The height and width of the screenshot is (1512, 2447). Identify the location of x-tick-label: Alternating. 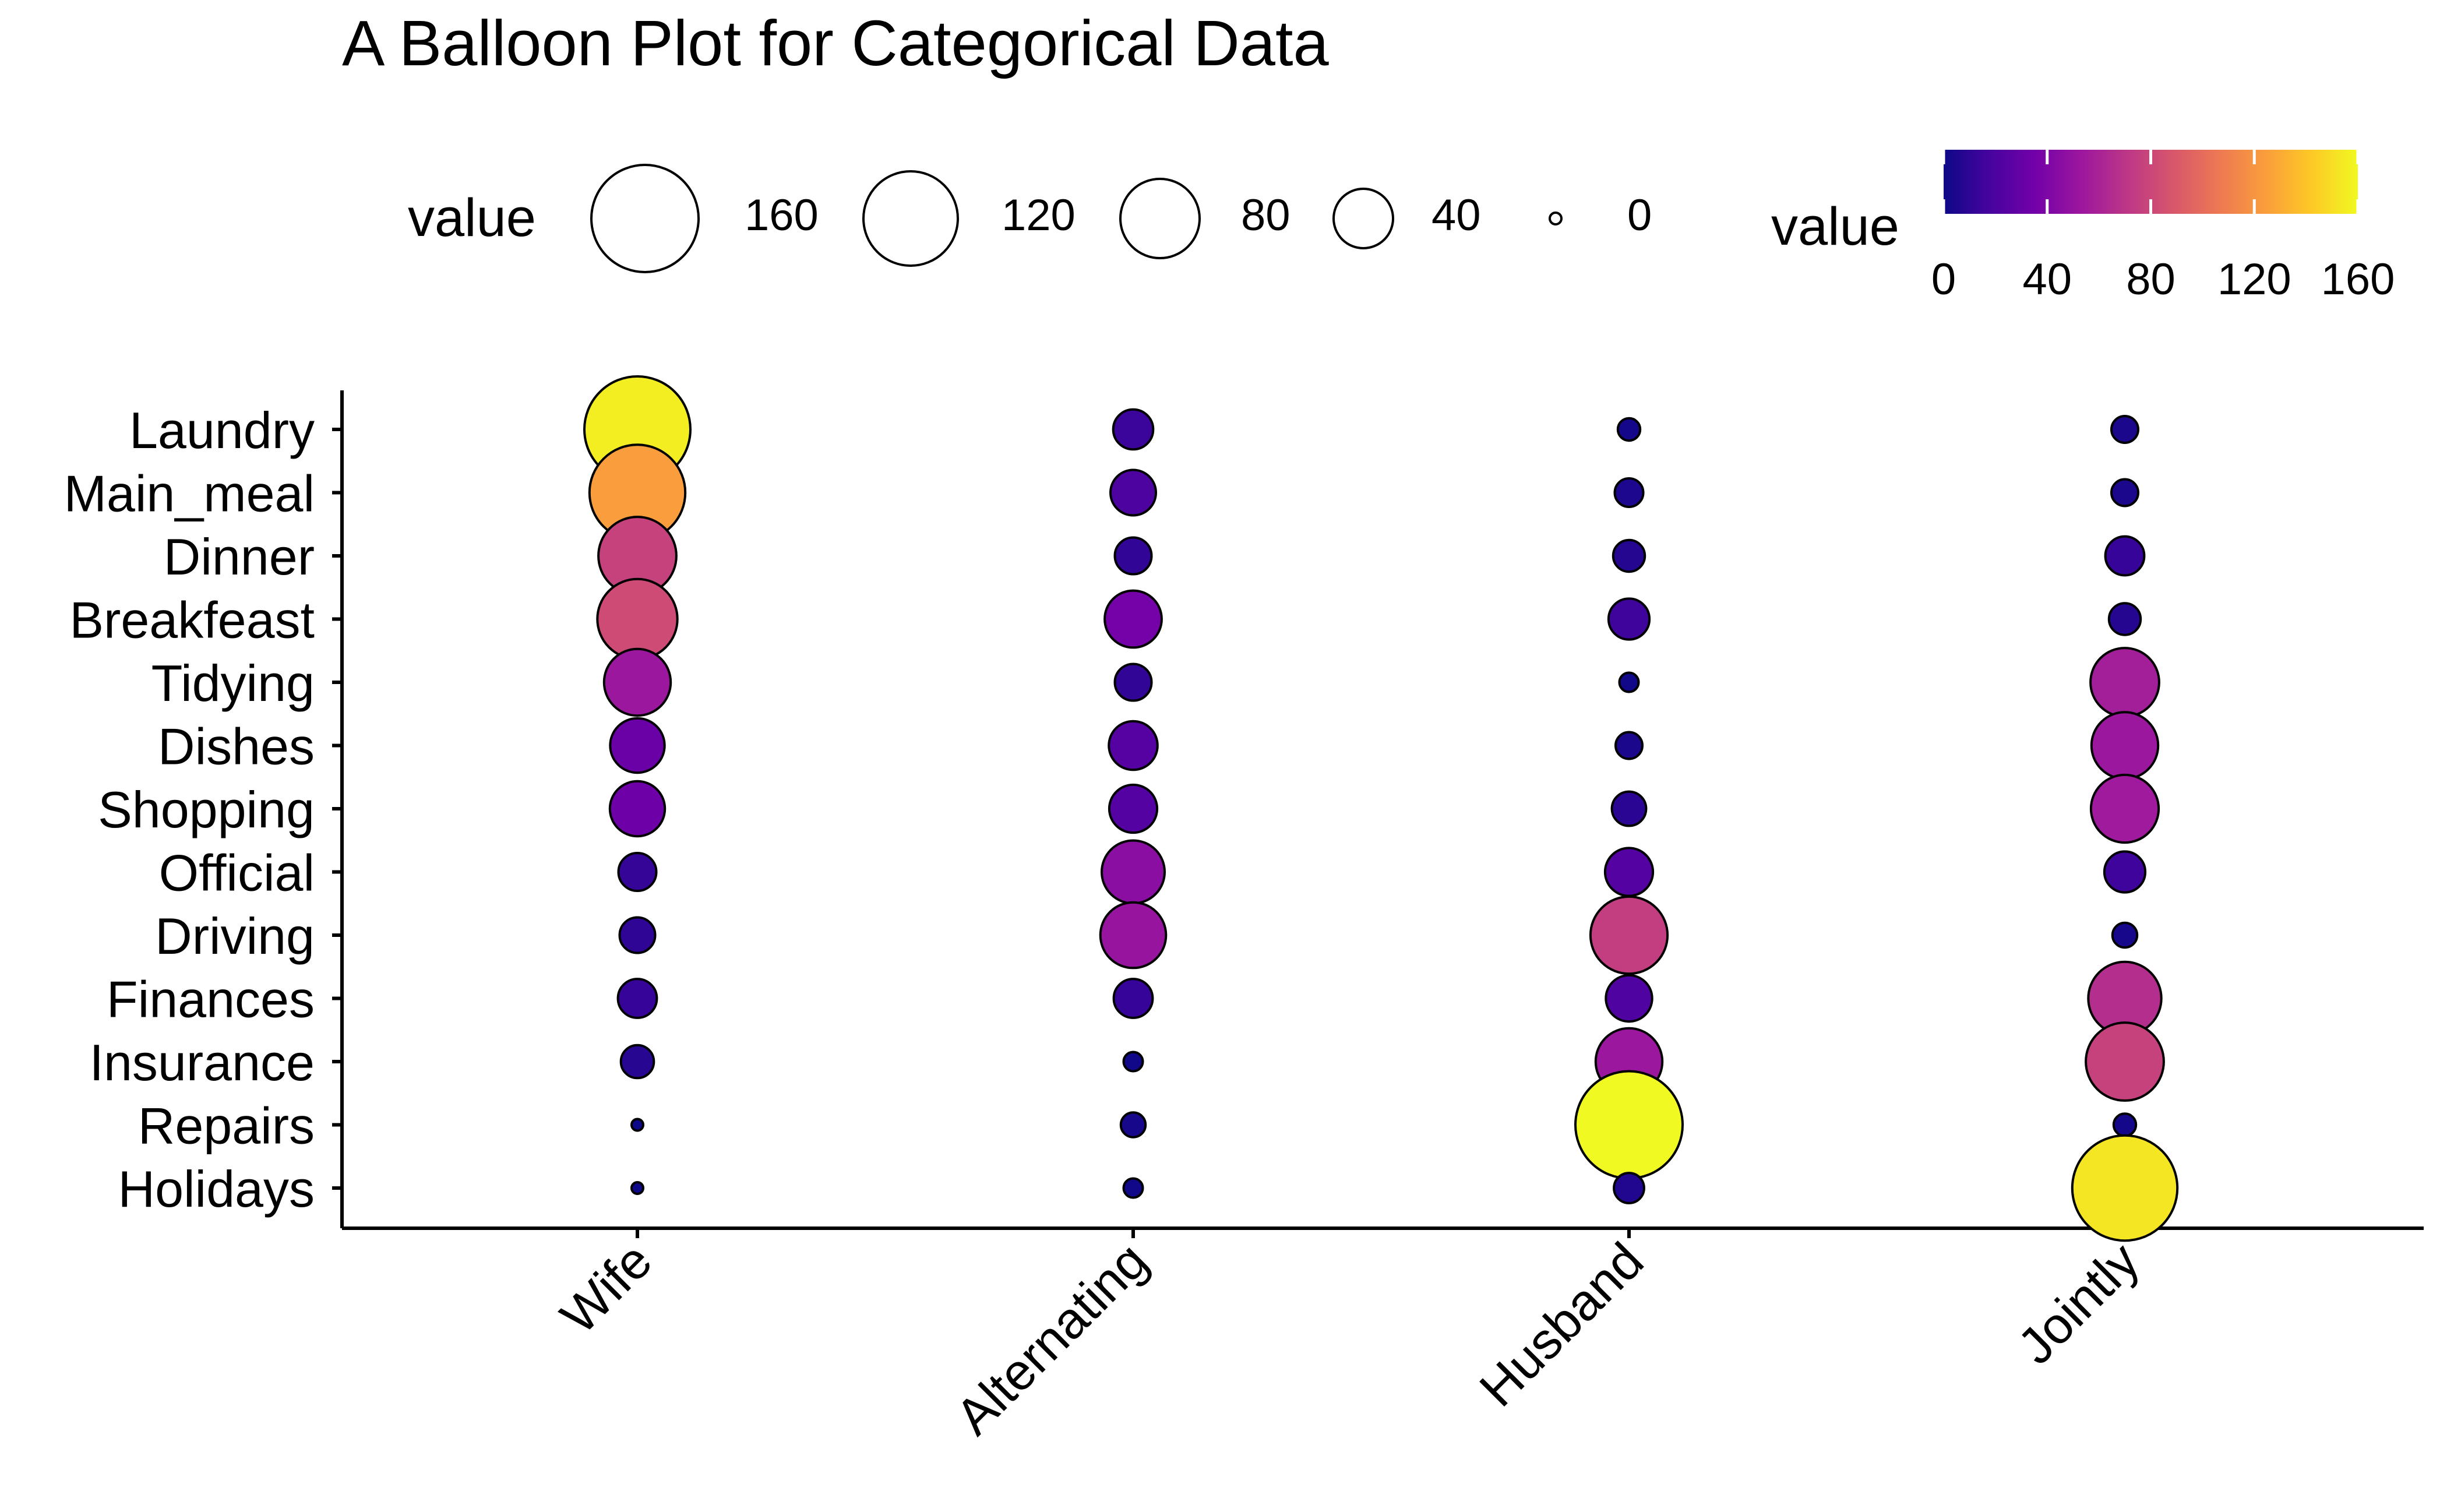
(1051, 1338).